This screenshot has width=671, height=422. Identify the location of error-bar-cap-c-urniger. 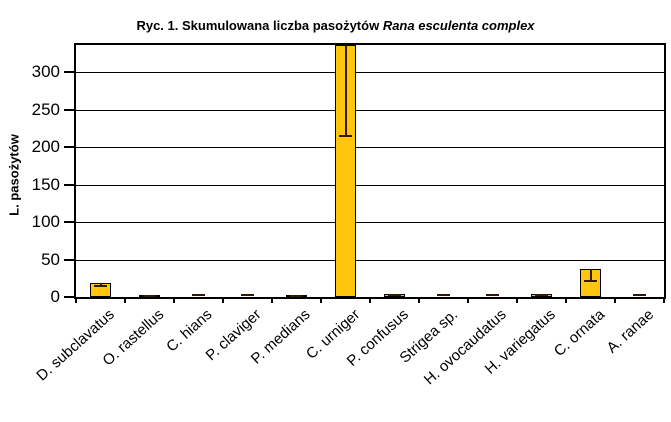
(345, 135).